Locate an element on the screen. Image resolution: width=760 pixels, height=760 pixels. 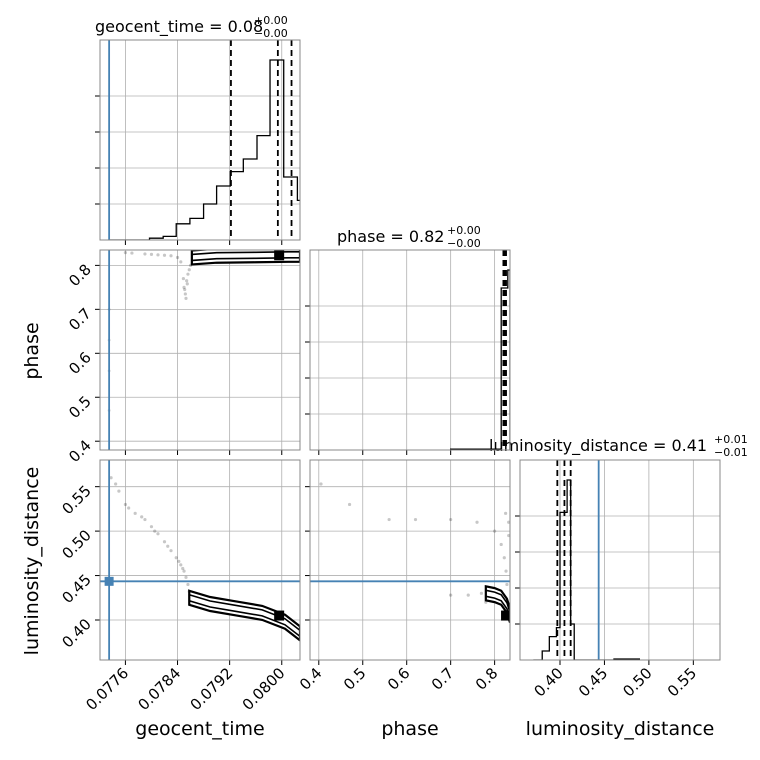
panel-time-vs-phase-peak is located at coordinates (279, 255).